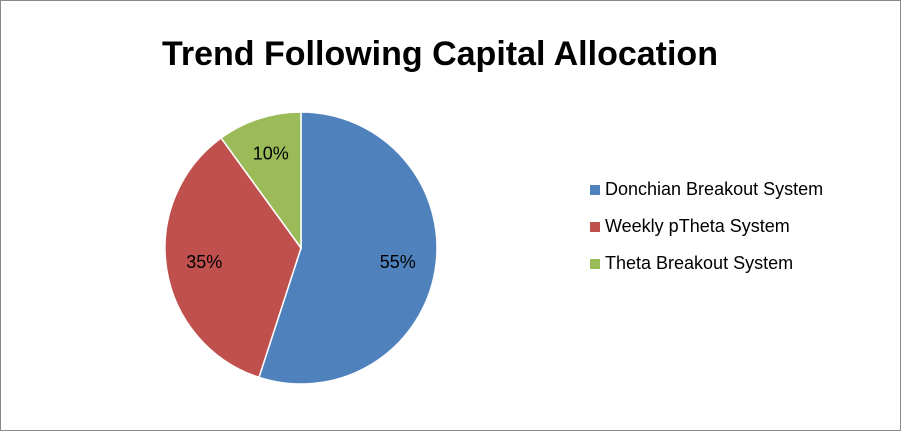 This screenshot has width=901, height=431. Describe the element at coordinates (440, 54) in the screenshot. I see `chart-title: Trend Following Capital Allocation` at that location.